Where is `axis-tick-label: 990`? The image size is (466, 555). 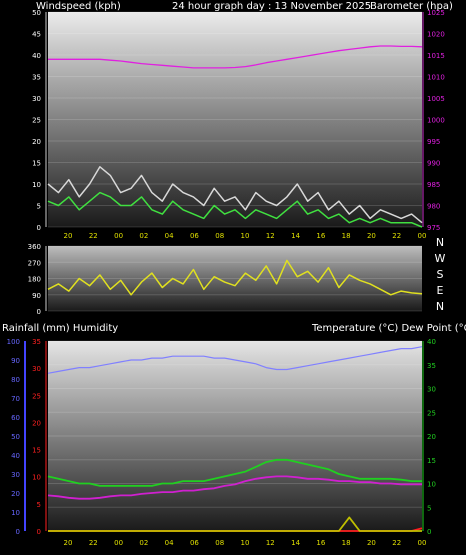
axis-tick-label: 990 is located at coordinates (433, 164).